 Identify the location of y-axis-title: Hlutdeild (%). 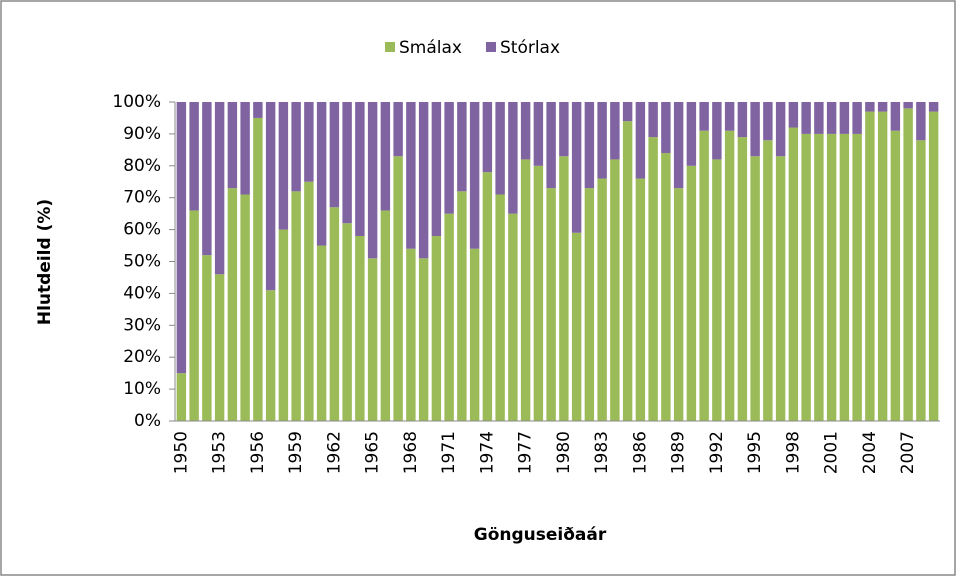
(45, 262).